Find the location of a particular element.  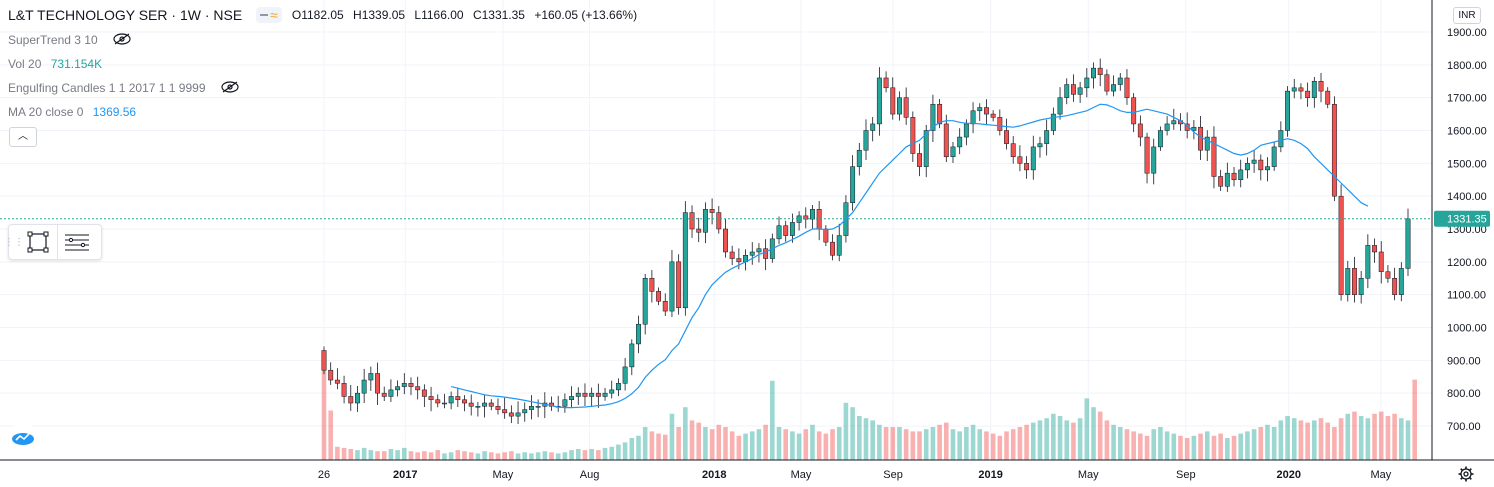

last-price-label: 1331.35 is located at coordinates (1462, 218).